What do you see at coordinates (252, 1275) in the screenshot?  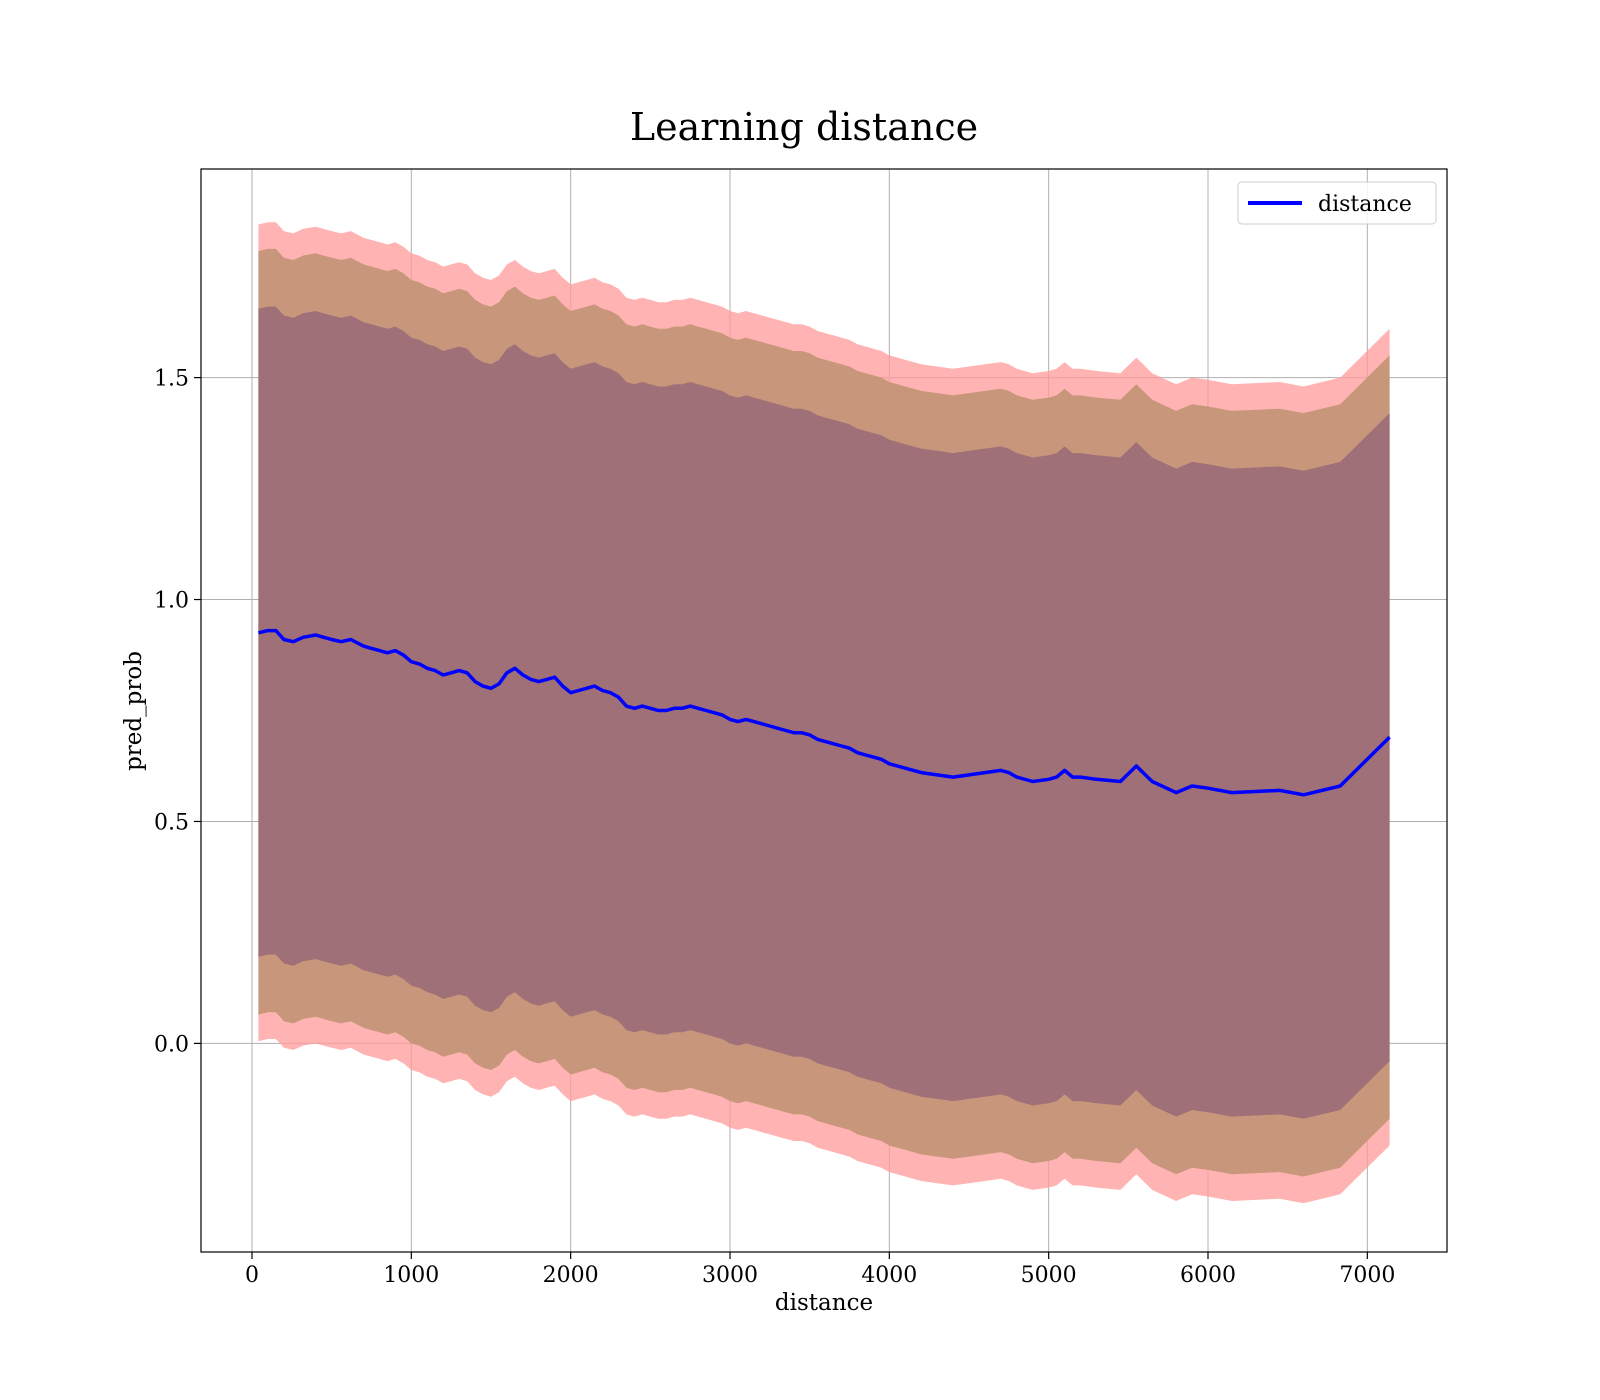 I see `x-tick-label: 0` at bounding box center [252, 1275].